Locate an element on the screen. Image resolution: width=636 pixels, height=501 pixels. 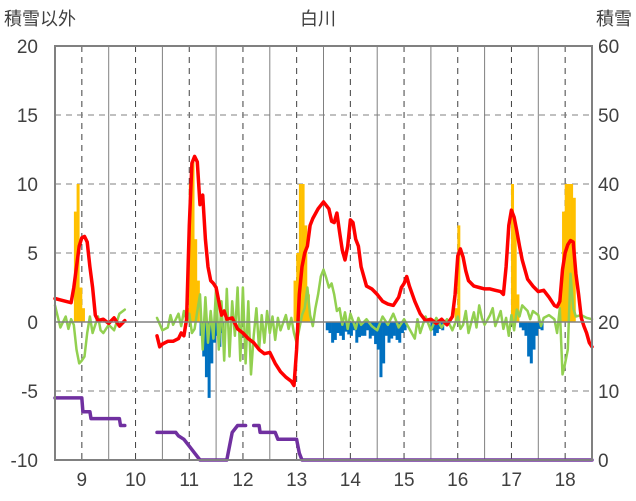
right-axis-ticks: 0 10 20 30 40 50 60 is located at coordinates (608, 254).